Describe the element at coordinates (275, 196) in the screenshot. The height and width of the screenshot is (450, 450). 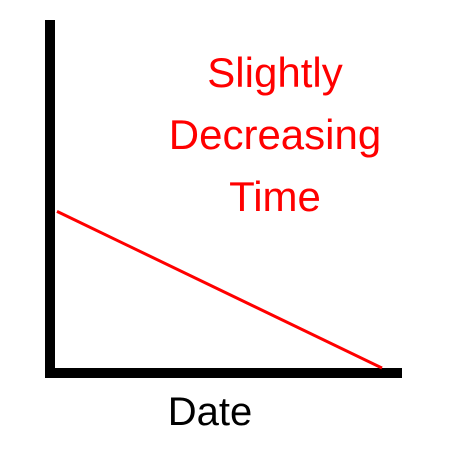
I see `chart-title-line-3: Time` at that location.